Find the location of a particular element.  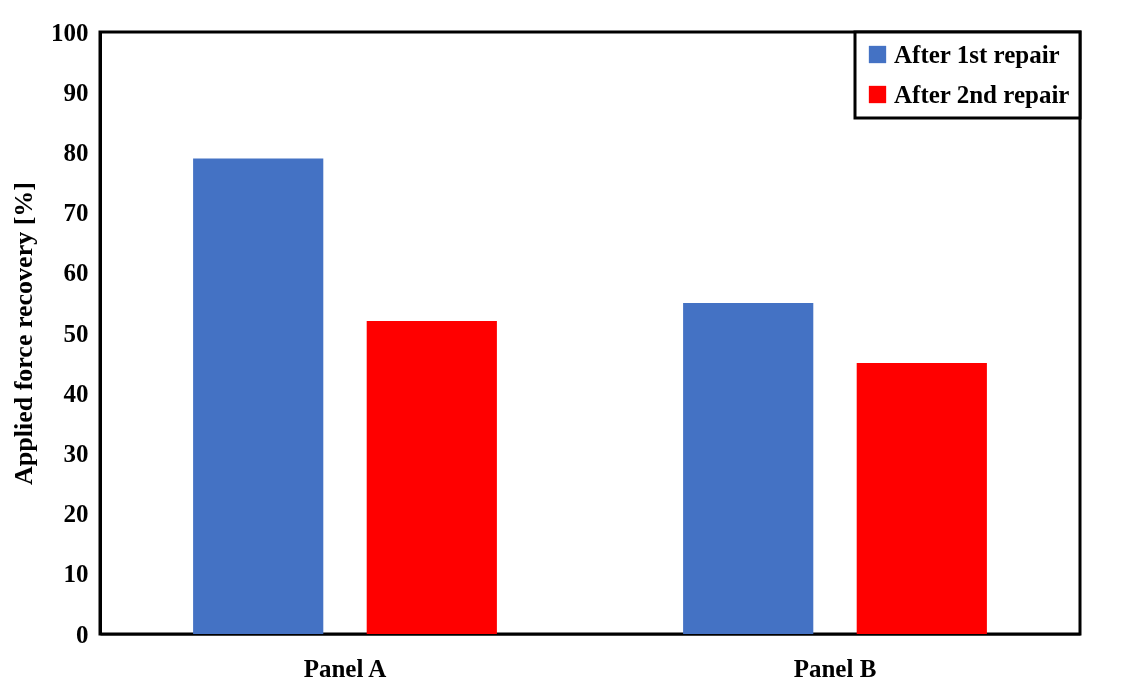

y-tick-label: 10 is located at coordinates (76, 574).